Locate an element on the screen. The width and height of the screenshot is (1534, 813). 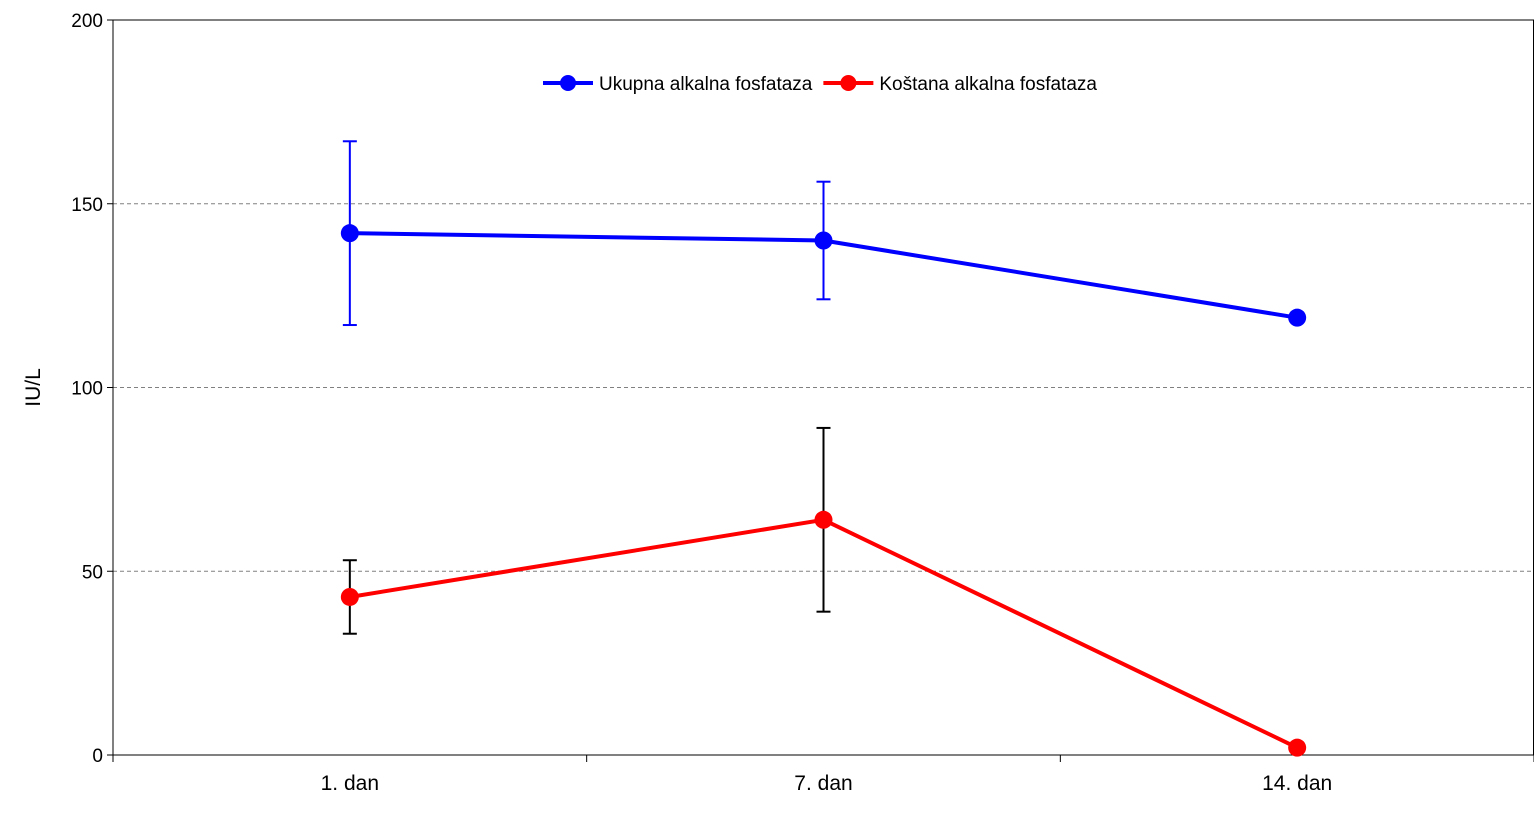
x-tick-label: 7. dan is located at coordinates (823, 783).